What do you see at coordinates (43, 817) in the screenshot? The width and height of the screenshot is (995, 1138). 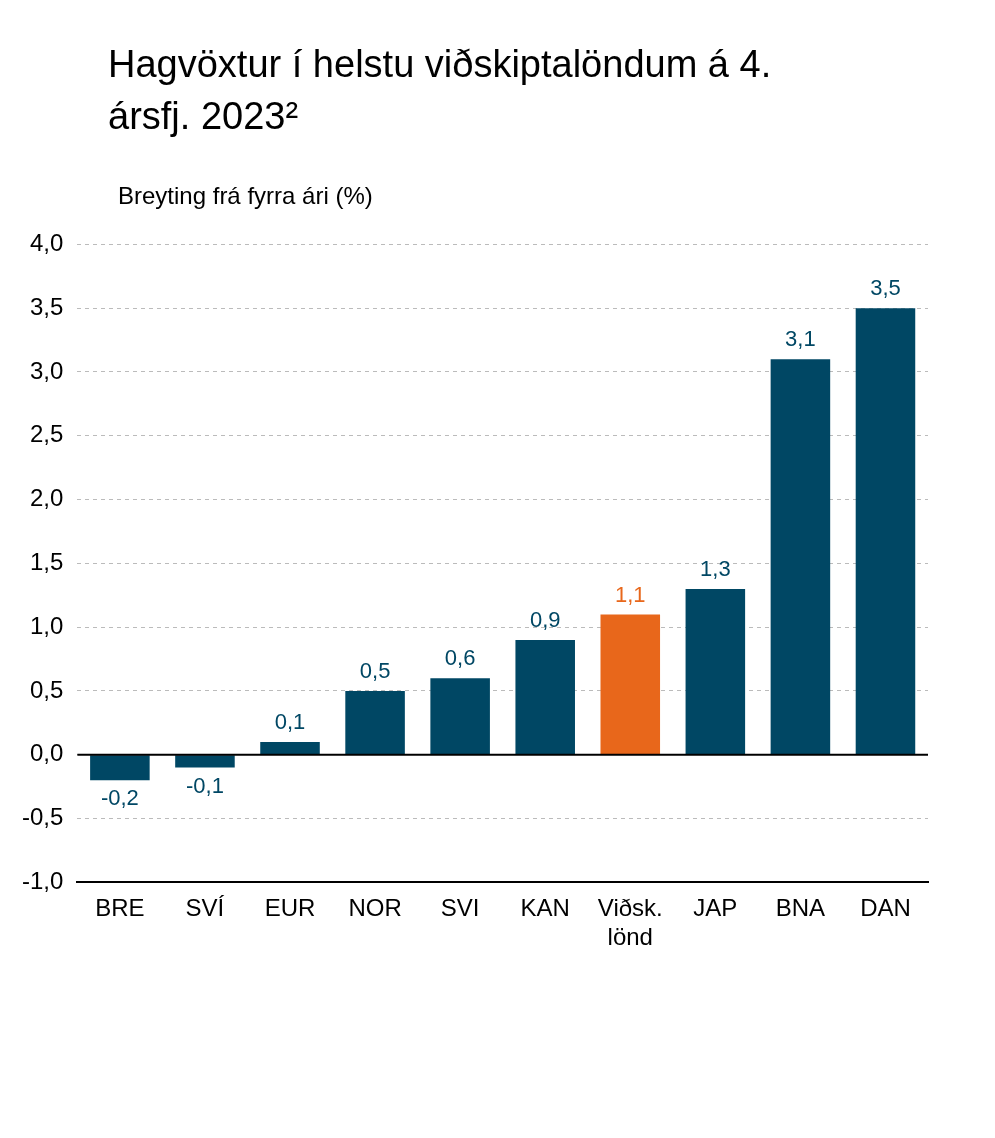 I see `y-tick-label: -0,5` at bounding box center [43, 817].